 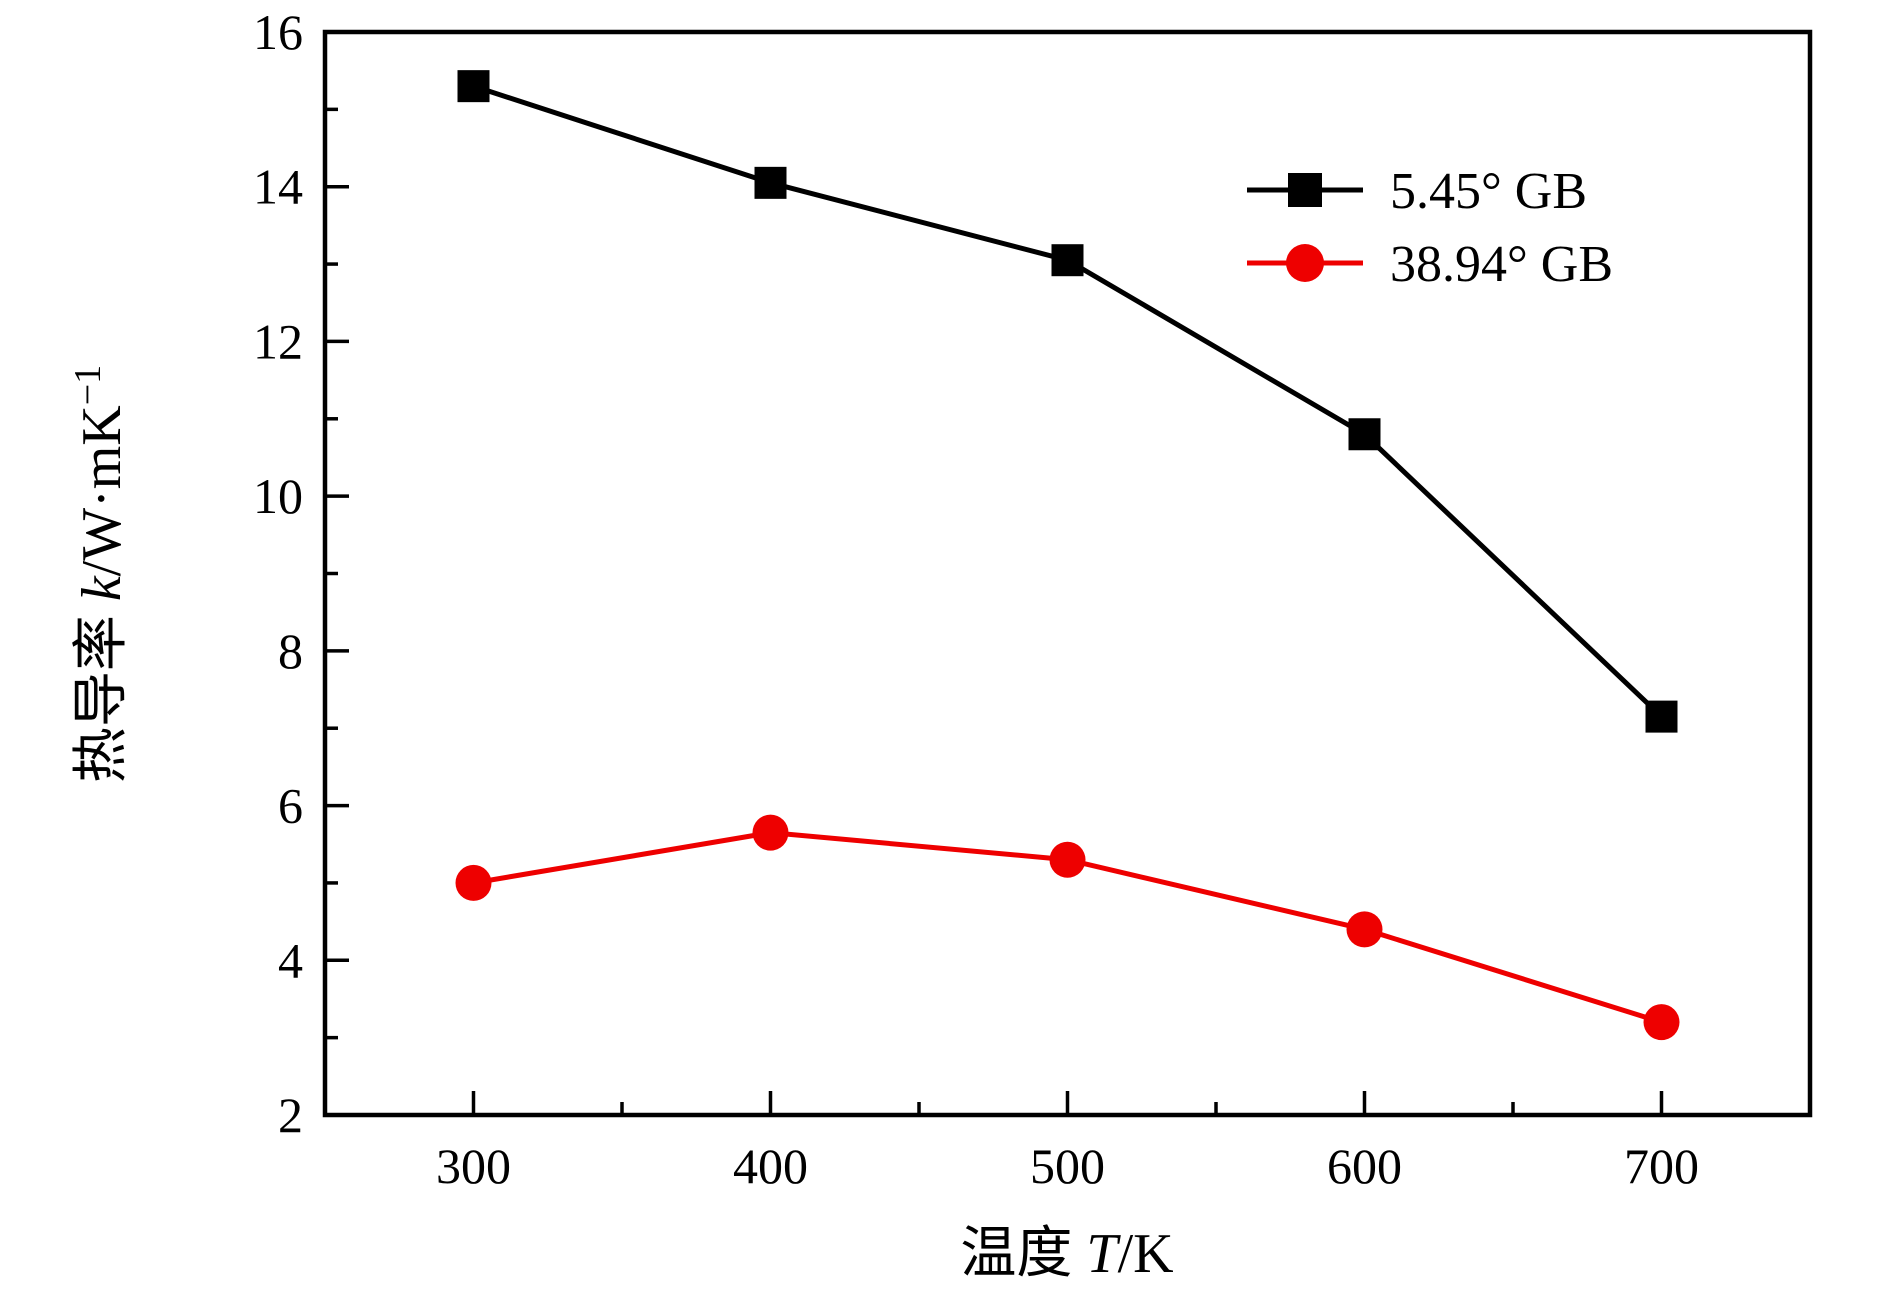 I want to click on y-tick-label: 8, so click(x=290, y=651).